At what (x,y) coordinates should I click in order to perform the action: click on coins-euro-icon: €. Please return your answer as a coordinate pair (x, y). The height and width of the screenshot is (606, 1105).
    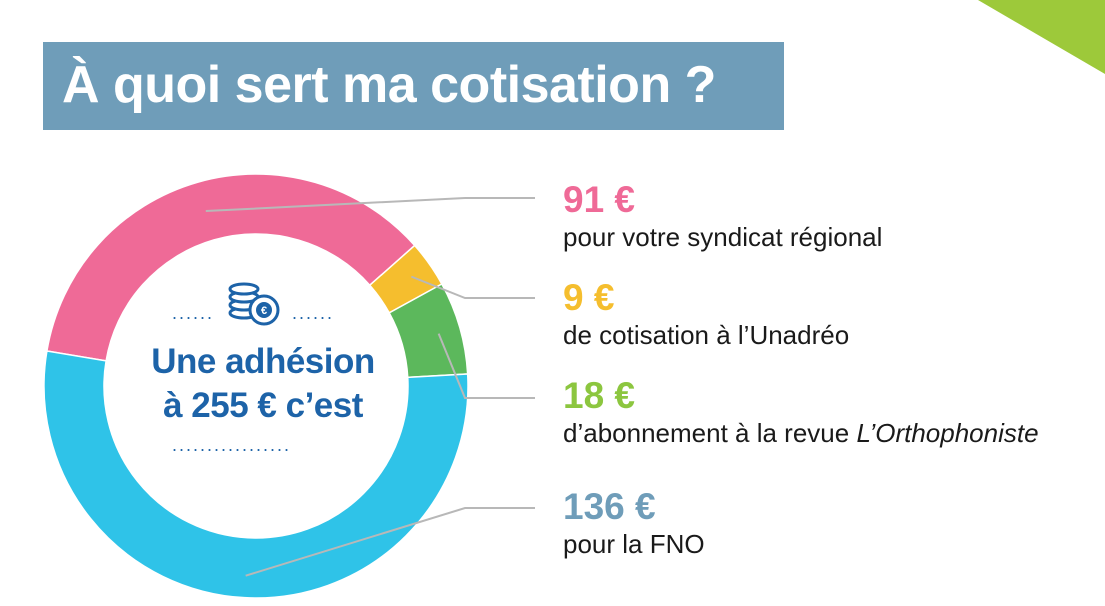
    Looking at the image, I should click on (254, 304).